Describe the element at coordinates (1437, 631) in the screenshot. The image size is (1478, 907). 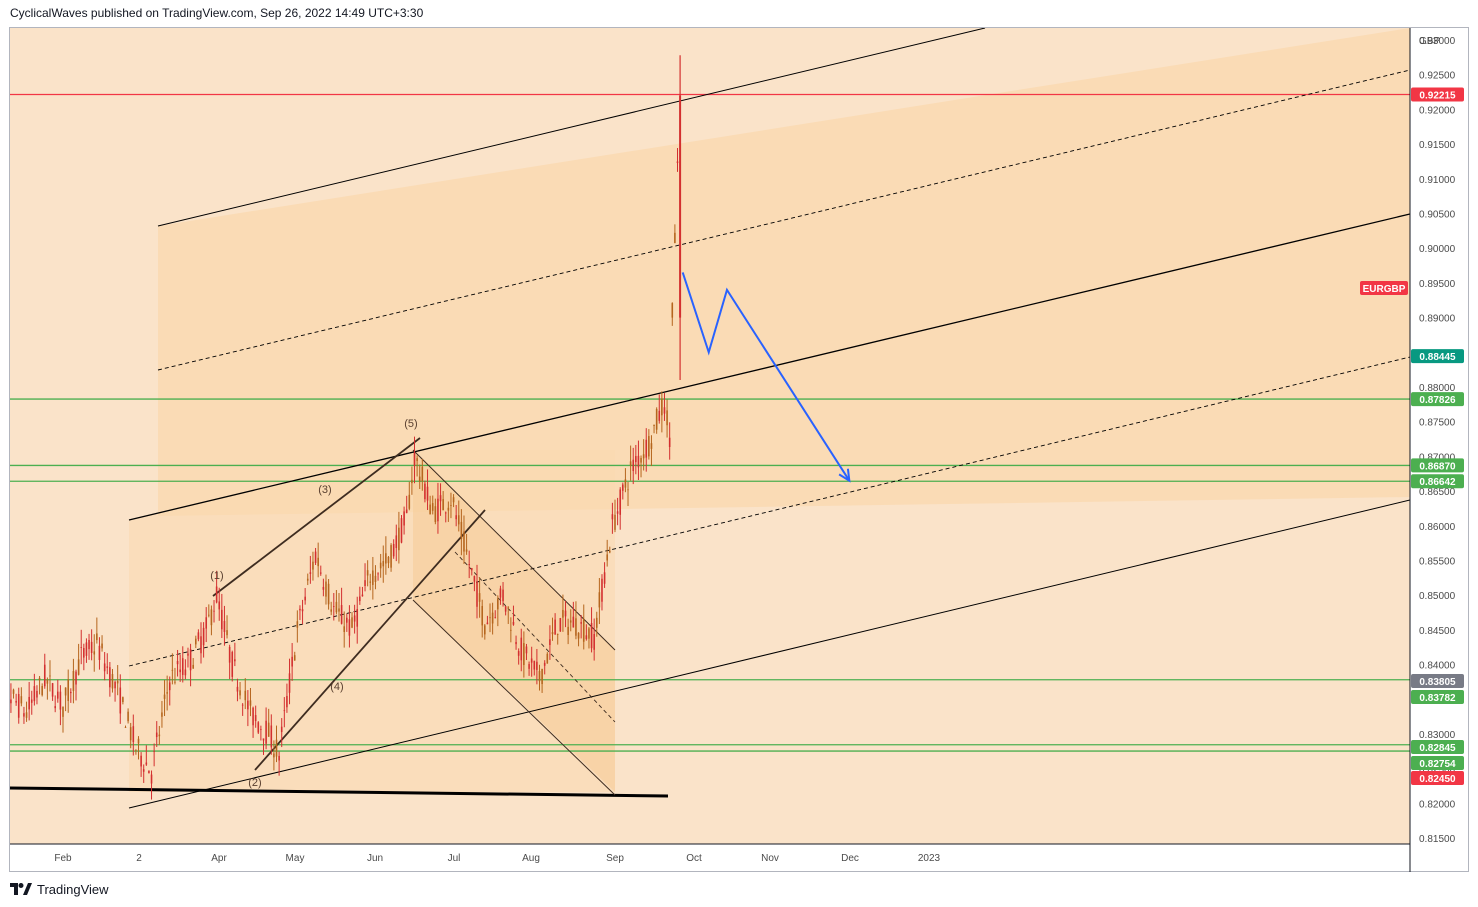
I see `y-tick-label: 0.84500` at that location.